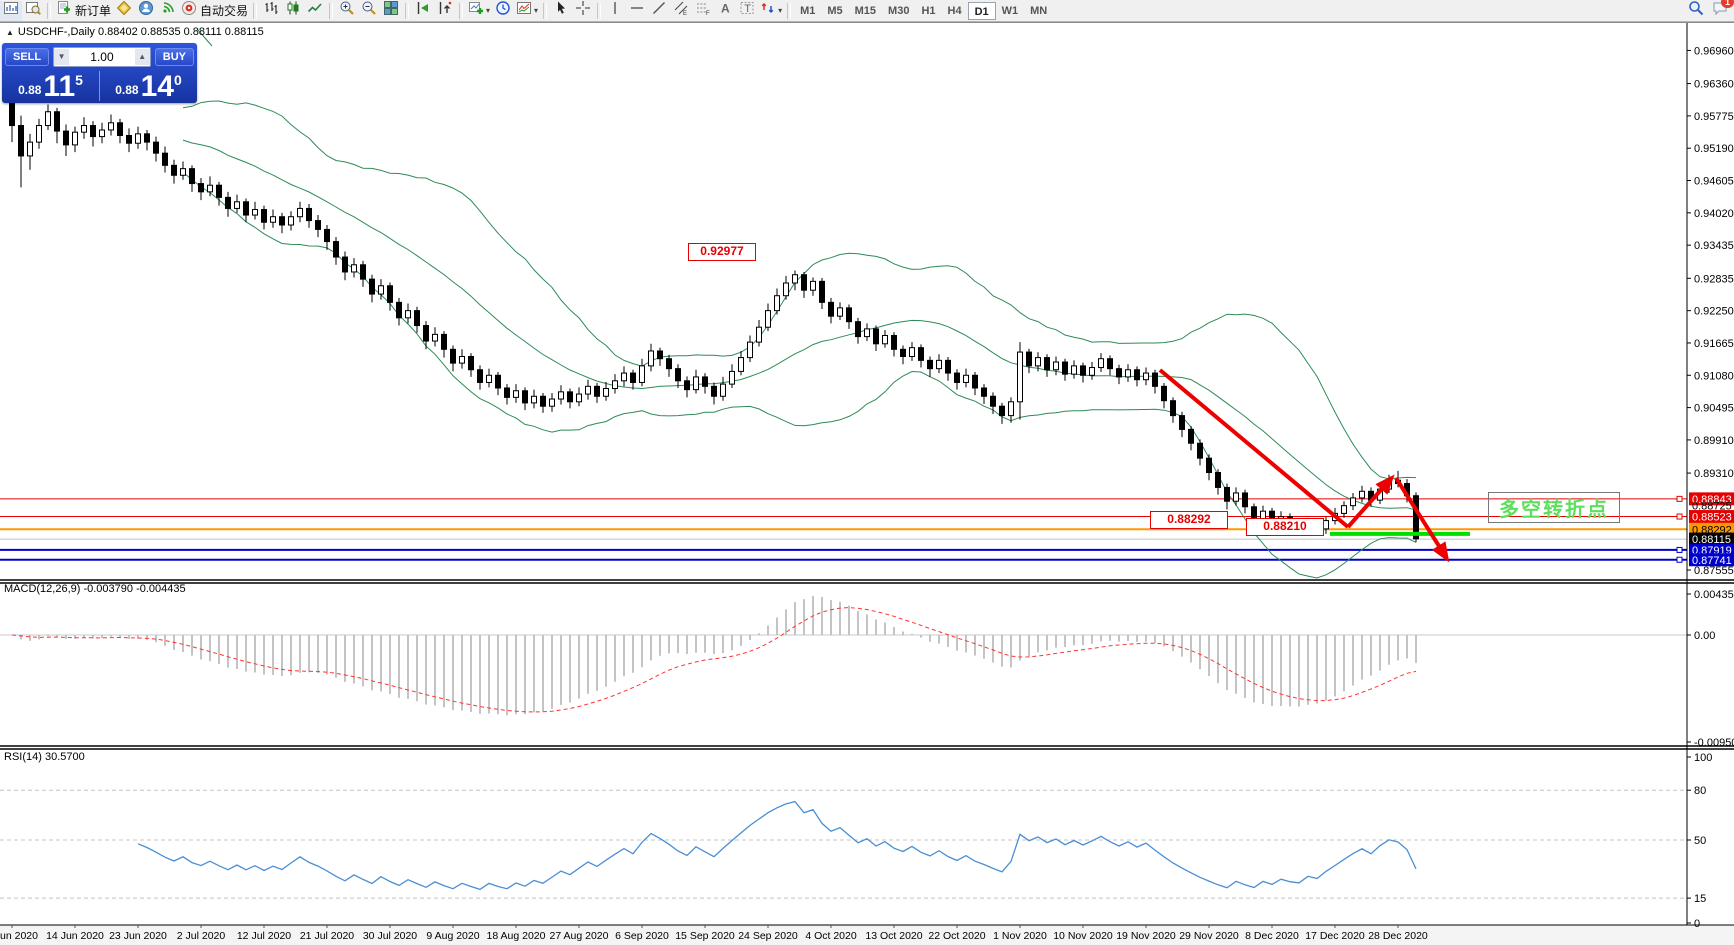  I want to click on timeframe-button-d1: D1, so click(981, 10).